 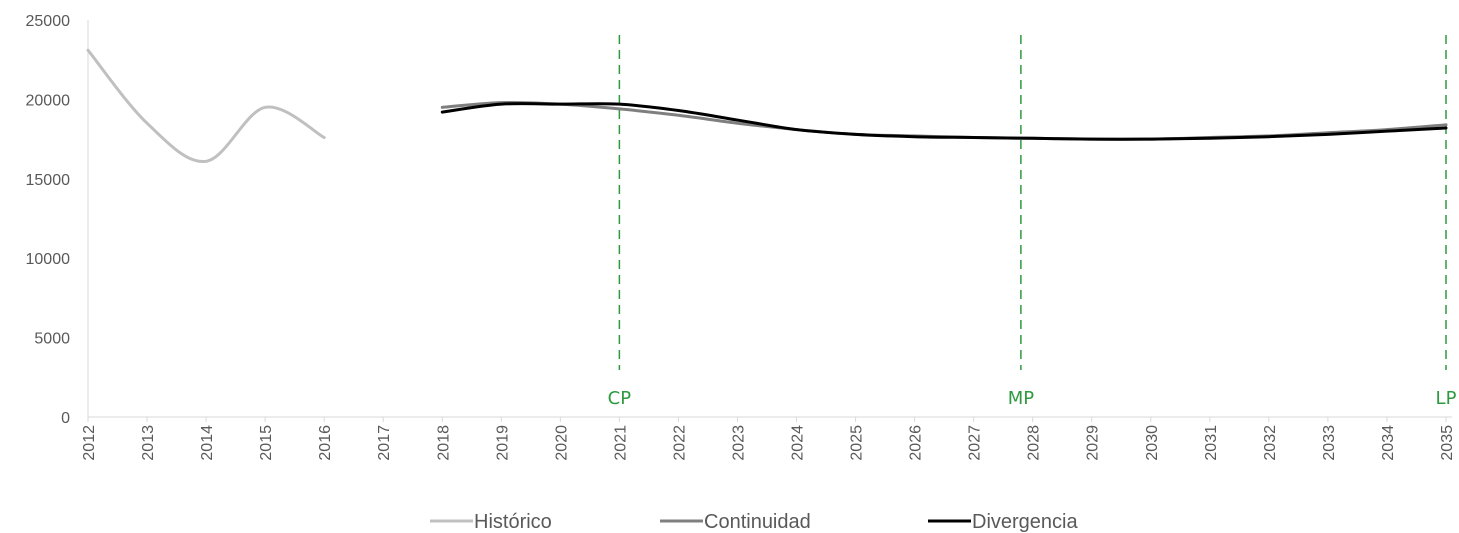 I want to click on x-tick-label: 2026, so click(x=916, y=443).